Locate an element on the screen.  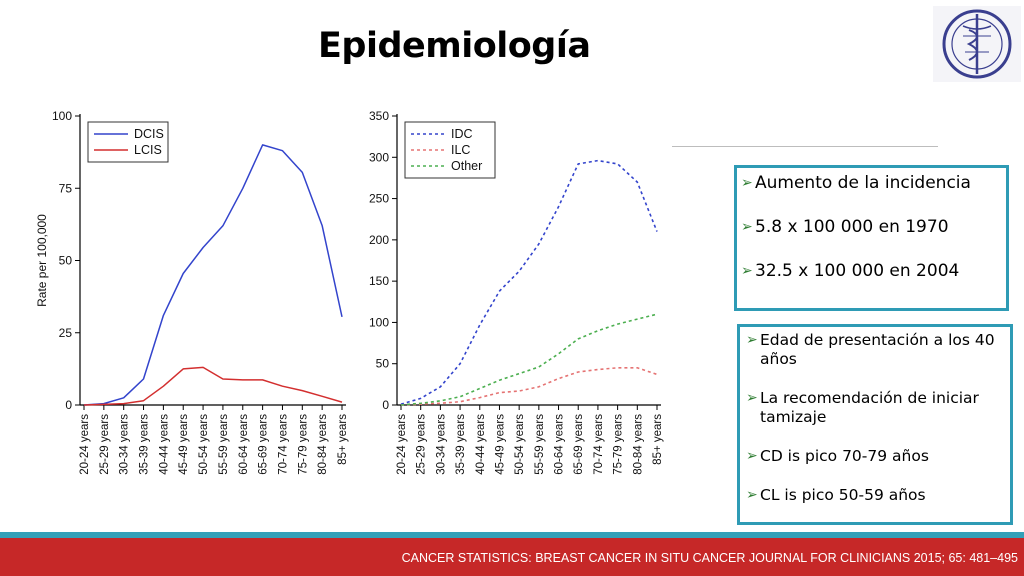
chart-invasive-legend: IDC ILC Other is located at coordinates (450, 150).